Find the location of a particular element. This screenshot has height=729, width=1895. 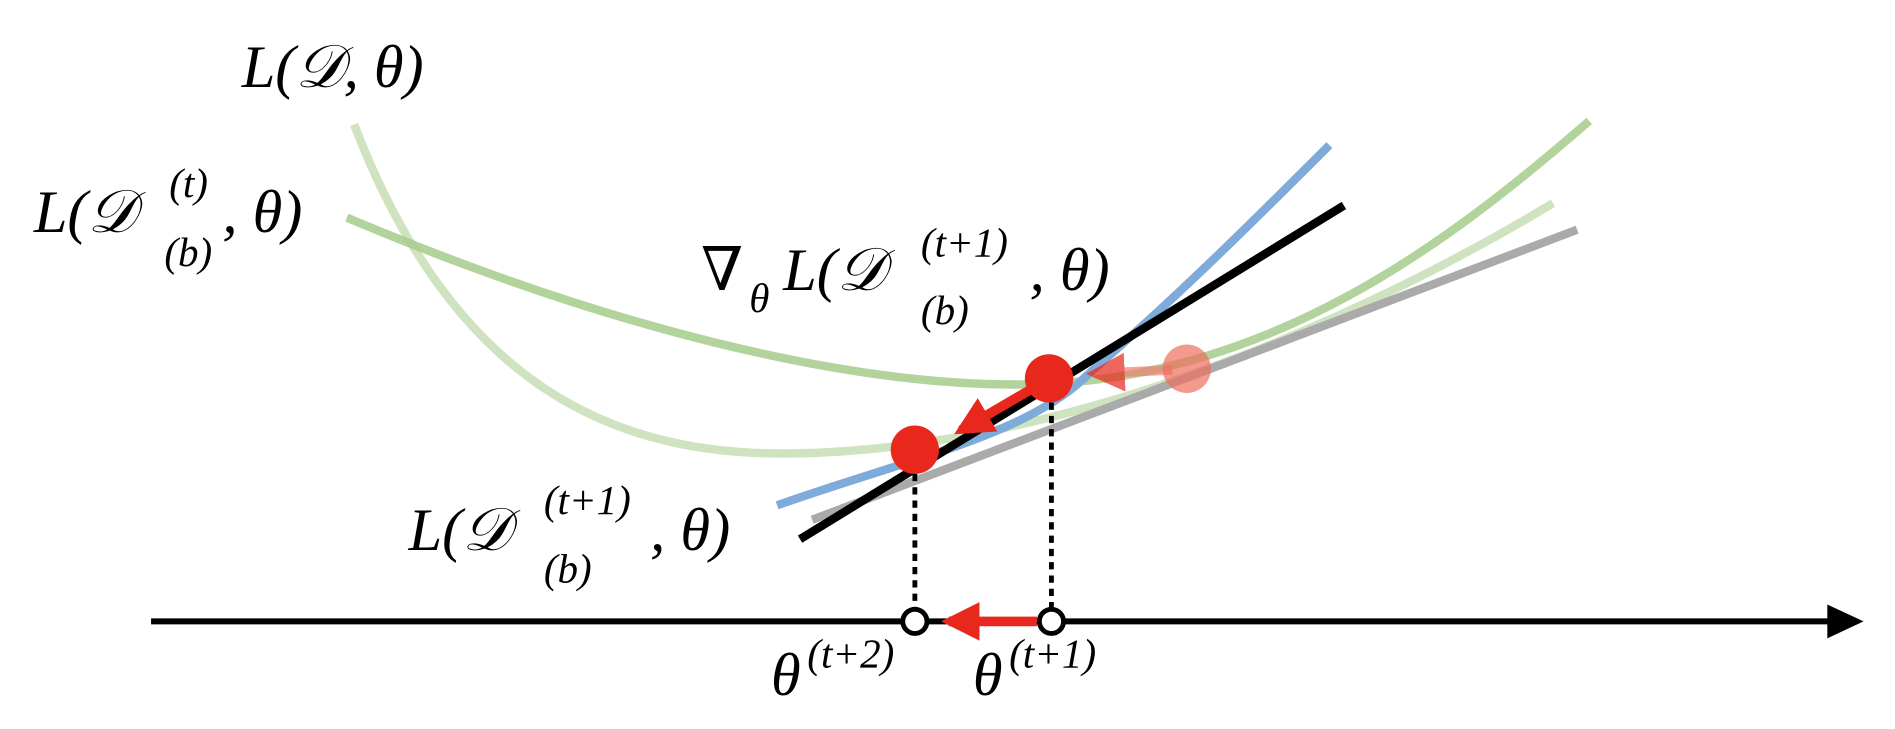

faded-step-arrow is located at coordinates (1129, 372).